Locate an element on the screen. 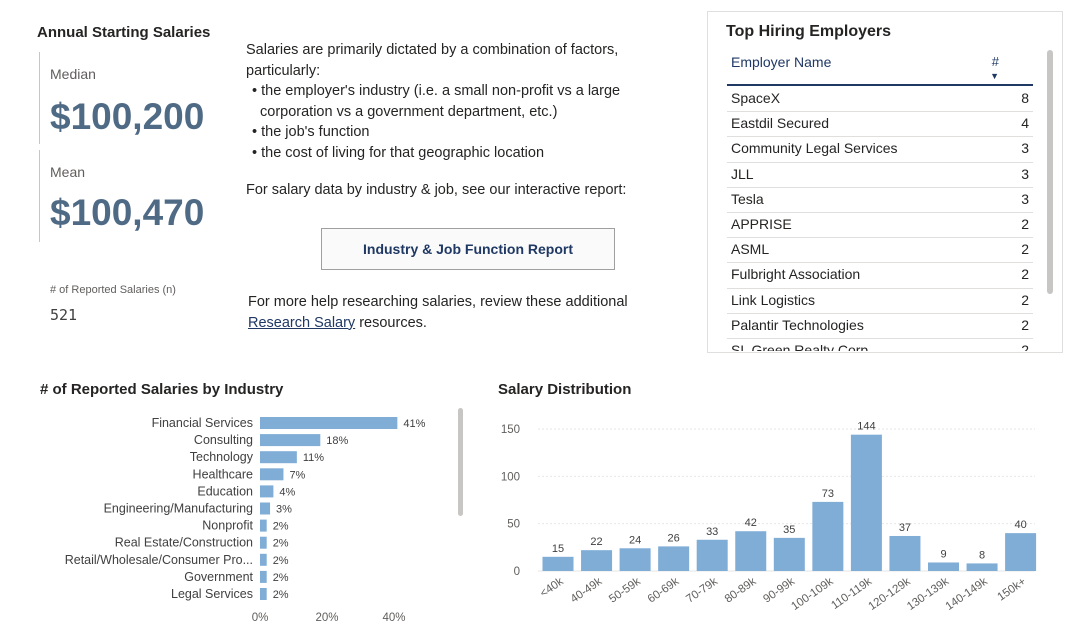 This screenshot has height=641, width=1080. employer-row: Tesla 3 is located at coordinates (880, 200).